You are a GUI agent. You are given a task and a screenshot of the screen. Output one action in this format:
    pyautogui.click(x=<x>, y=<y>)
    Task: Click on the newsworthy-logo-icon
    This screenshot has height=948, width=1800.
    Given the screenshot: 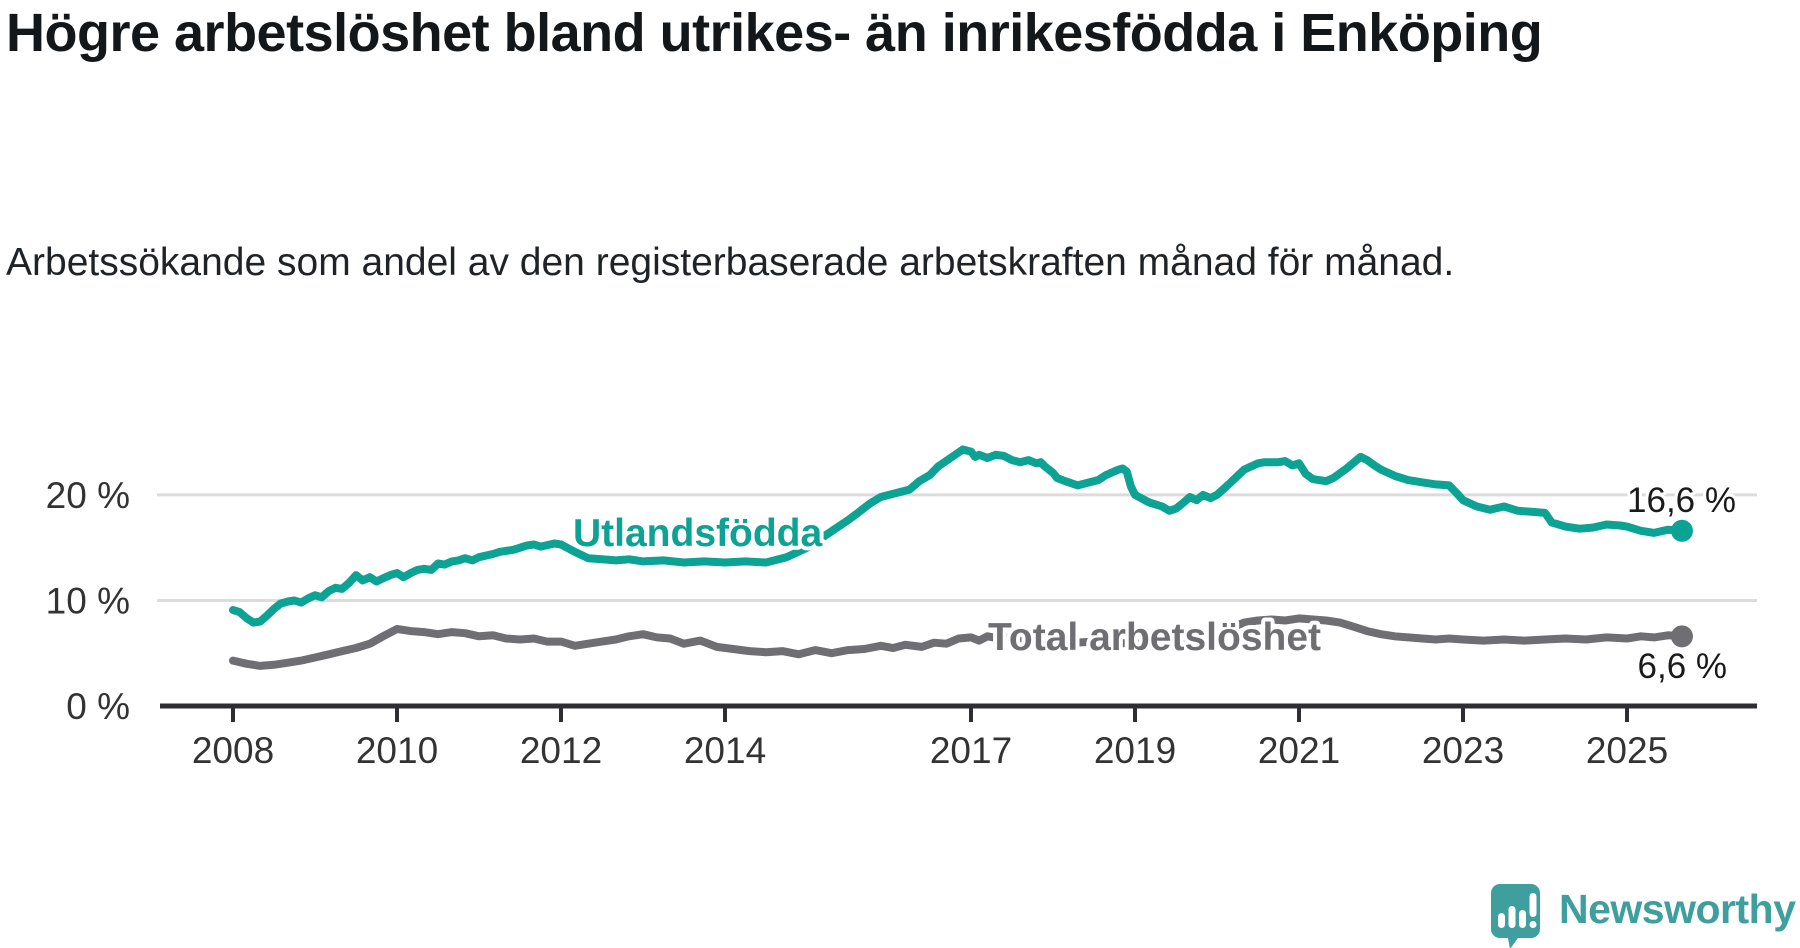 What is the action you would take?
    pyautogui.click(x=1515, y=916)
    